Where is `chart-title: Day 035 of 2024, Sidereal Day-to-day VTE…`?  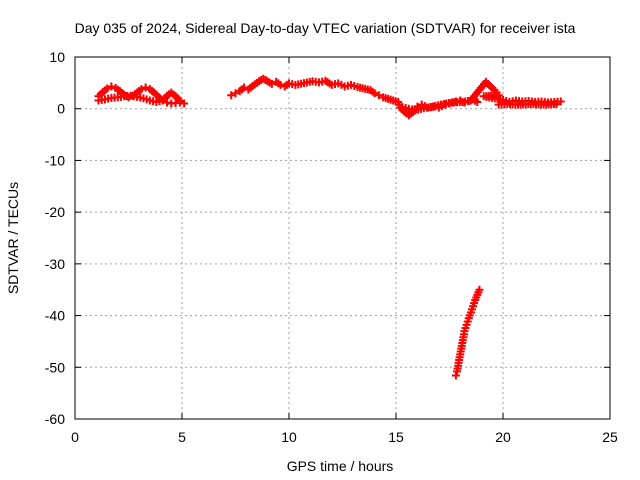 chart-title: Day 035 of 2024, Sidereal Day-to-day VTE… is located at coordinates (325, 28).